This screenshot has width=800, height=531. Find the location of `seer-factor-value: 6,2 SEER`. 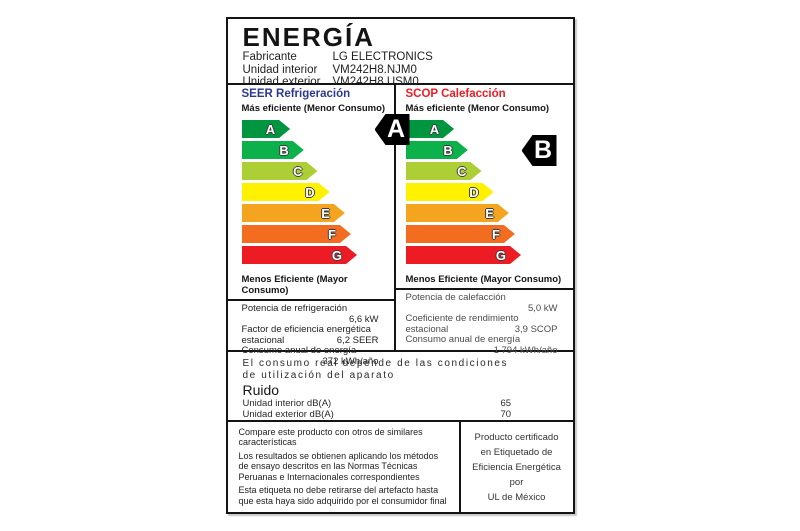

seer-factor-value: 6,2 SEER is located at coordinates (357, 340).